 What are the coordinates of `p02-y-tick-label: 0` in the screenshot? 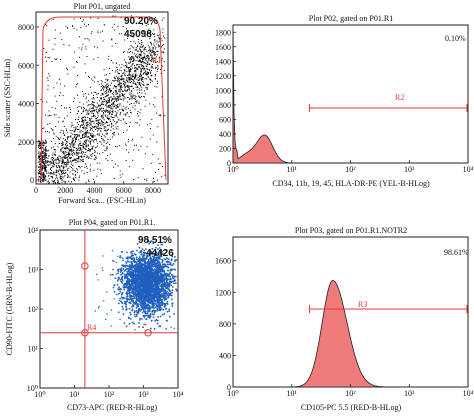 It's located at (229, 163).